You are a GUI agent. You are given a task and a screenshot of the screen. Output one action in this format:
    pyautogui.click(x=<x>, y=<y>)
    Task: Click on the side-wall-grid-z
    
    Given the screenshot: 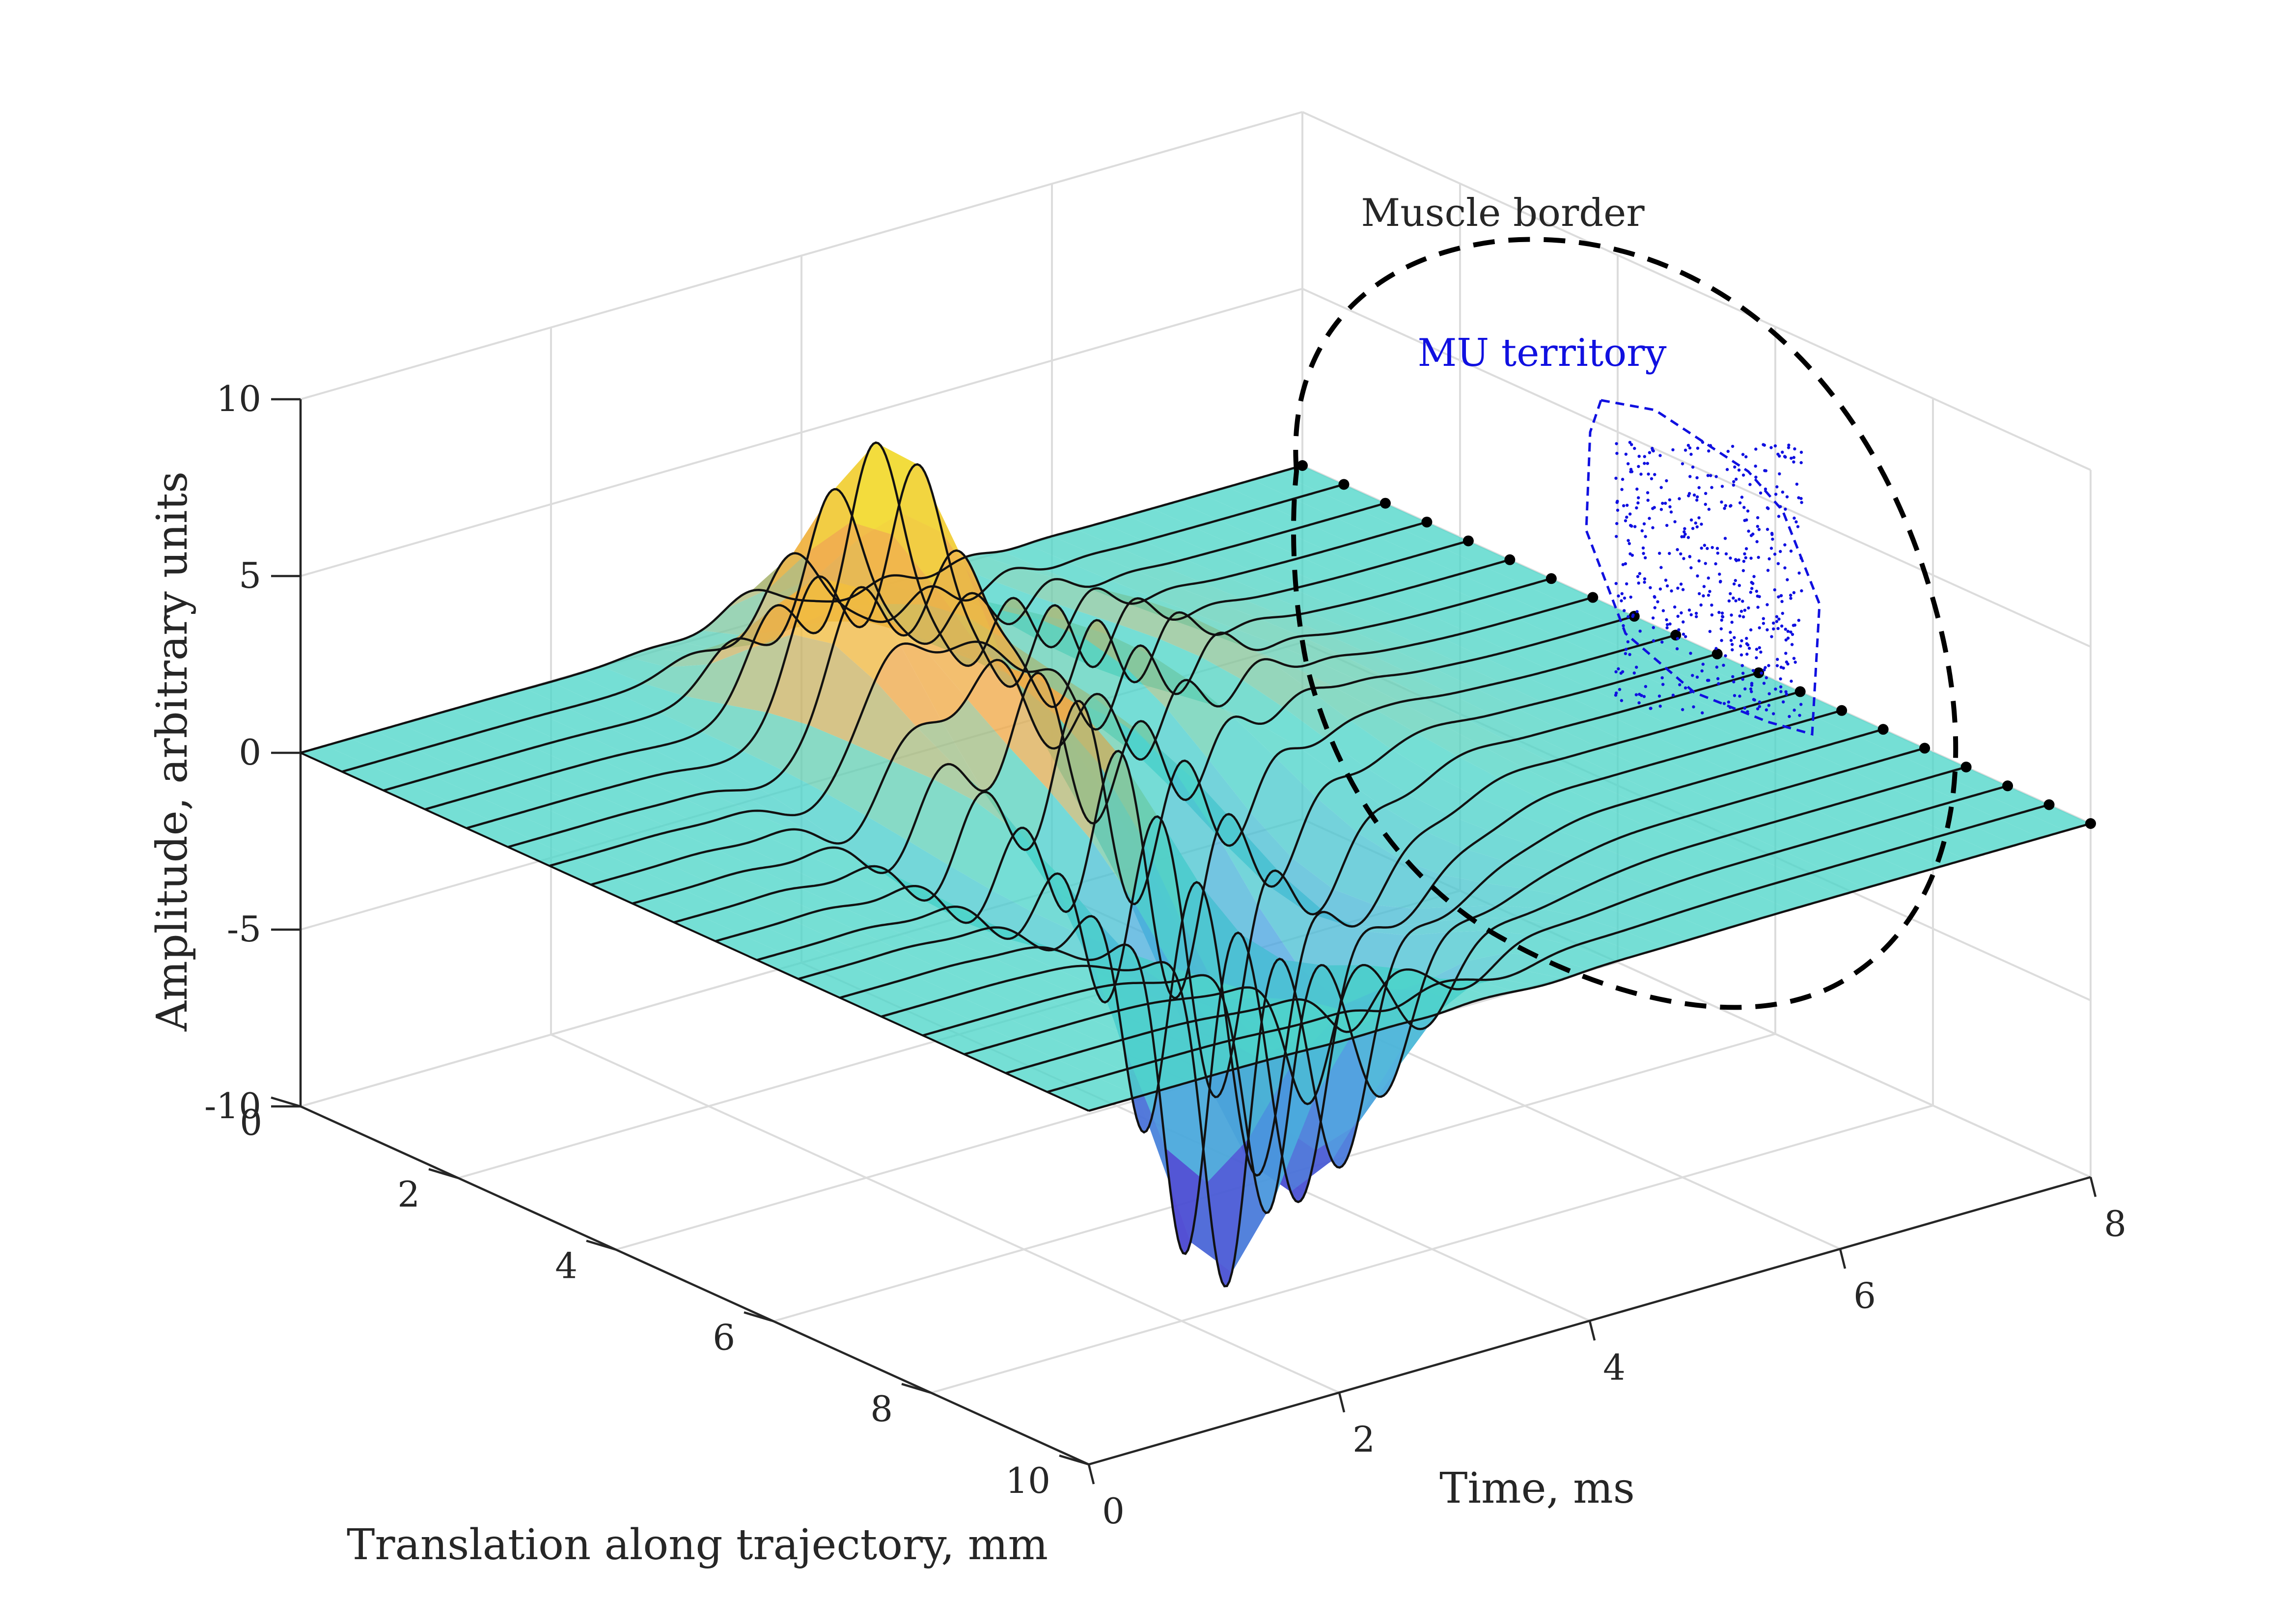 What is the action you would take?
    pyautogui.click(x=1696, y=468)
    